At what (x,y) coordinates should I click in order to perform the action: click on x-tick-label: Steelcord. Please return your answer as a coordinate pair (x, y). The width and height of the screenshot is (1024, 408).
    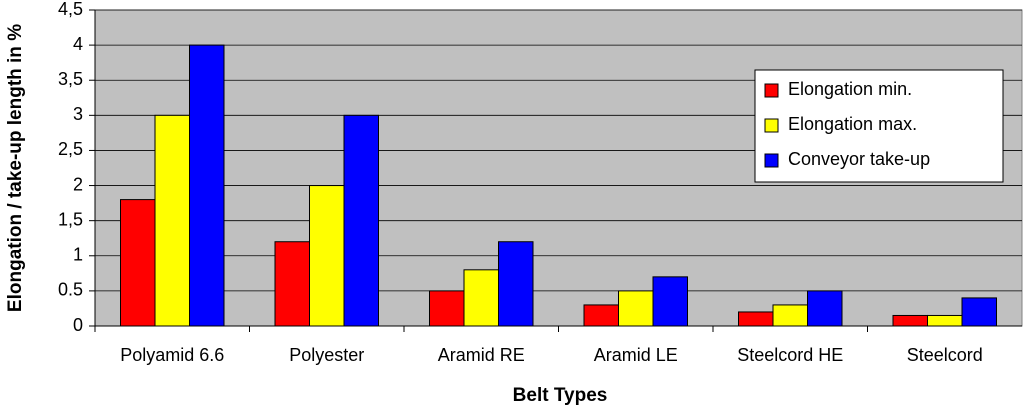
    Looking at the image, I should click on (945, 355).